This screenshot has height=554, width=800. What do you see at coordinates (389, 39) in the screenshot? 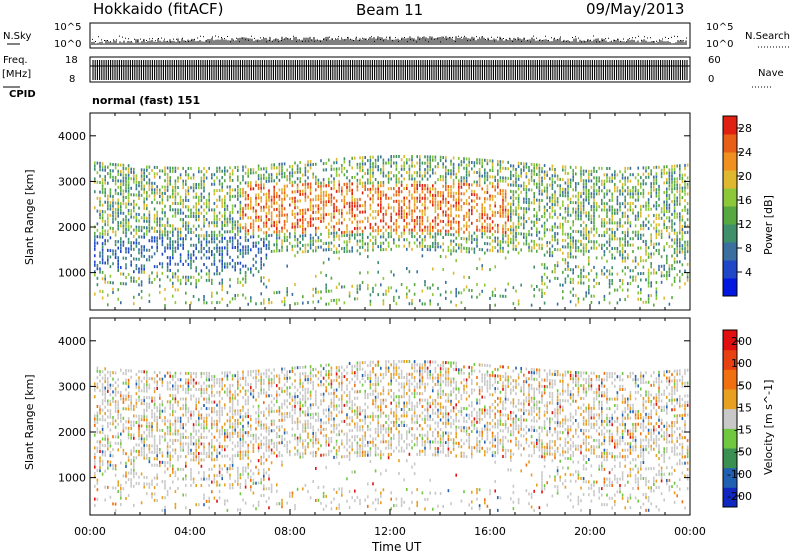
I see `nsearch-dots` at bounding box center [389, 39].